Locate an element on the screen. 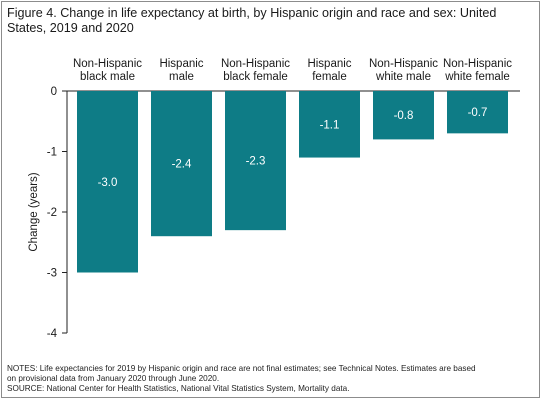 Image resolution: width=543 pixels, height=401 pixels. bar-data-label-5: -0.7 is located at coordinates (478, 113).